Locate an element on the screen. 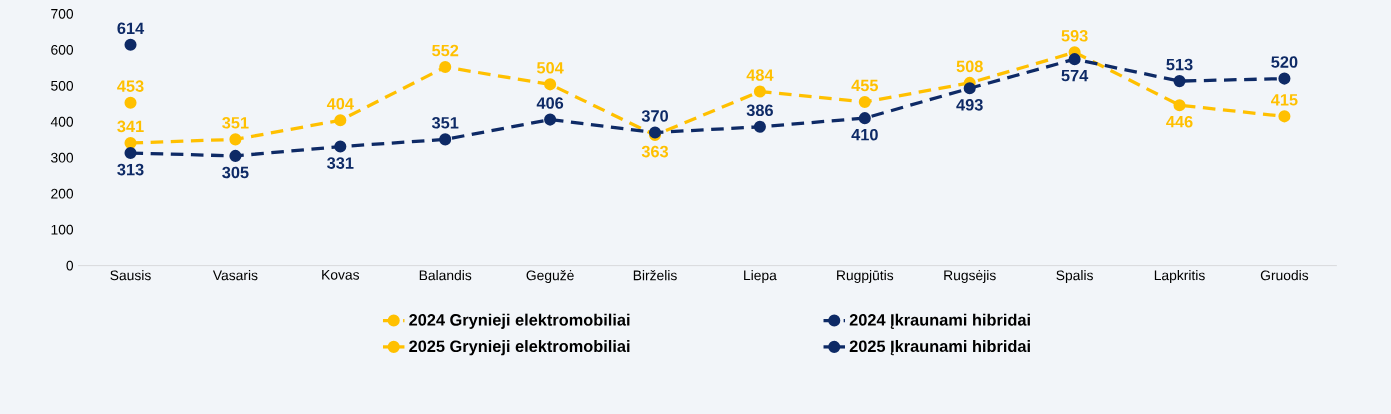  y-tick-label: 300 is located at coordinates (62, 157).